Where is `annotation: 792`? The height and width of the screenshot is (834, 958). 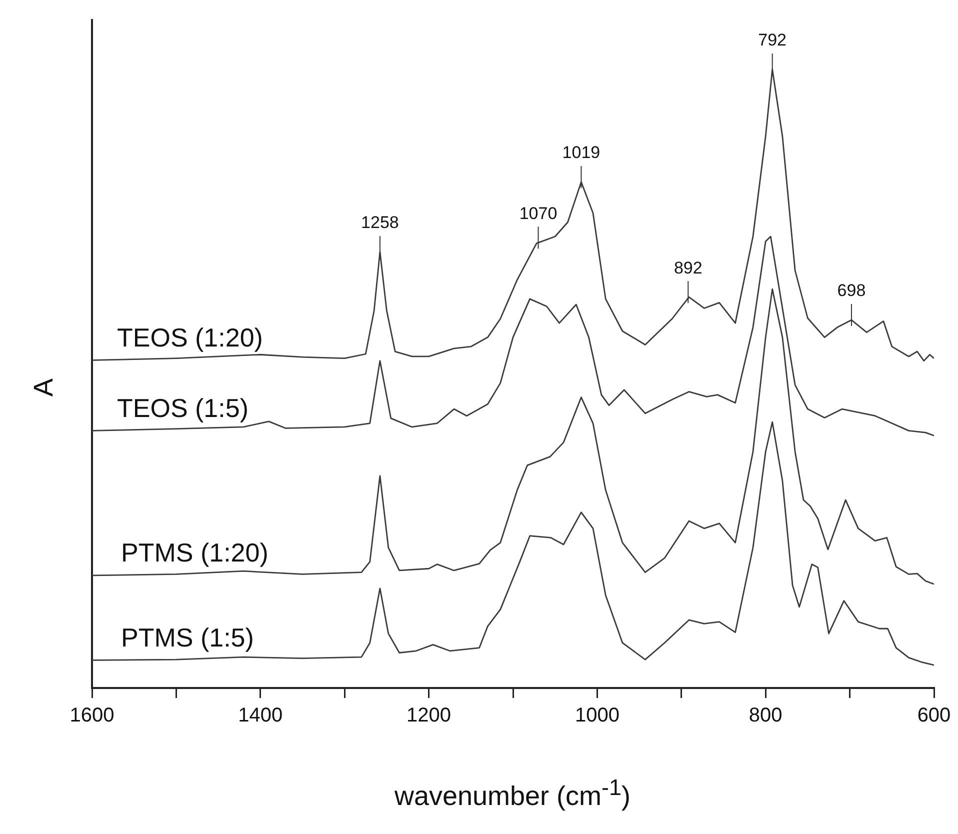
annotation: 792 is located at coordinates (772, 40).